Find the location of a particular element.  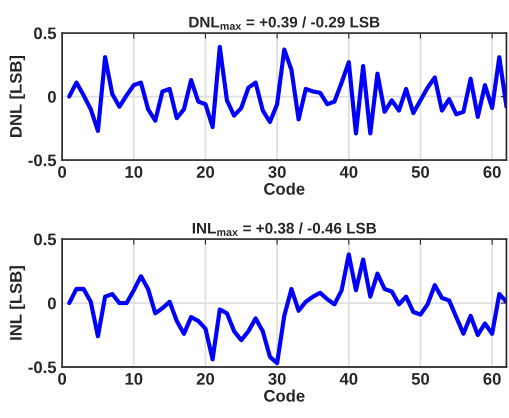

chart-title: INL$_{max}$ = +0.38 / -0.46 LSB is located at coordinates (284, 229).